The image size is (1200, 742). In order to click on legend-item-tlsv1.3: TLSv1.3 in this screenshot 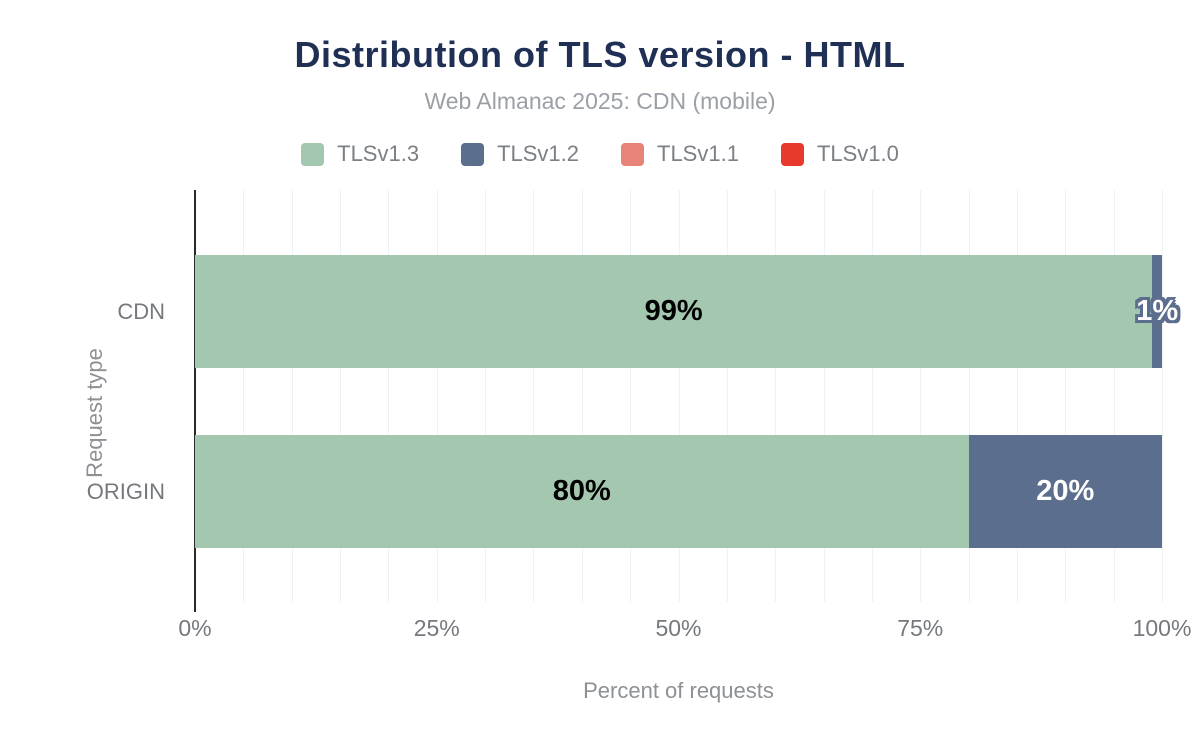, I will do `click(360, 154)`.